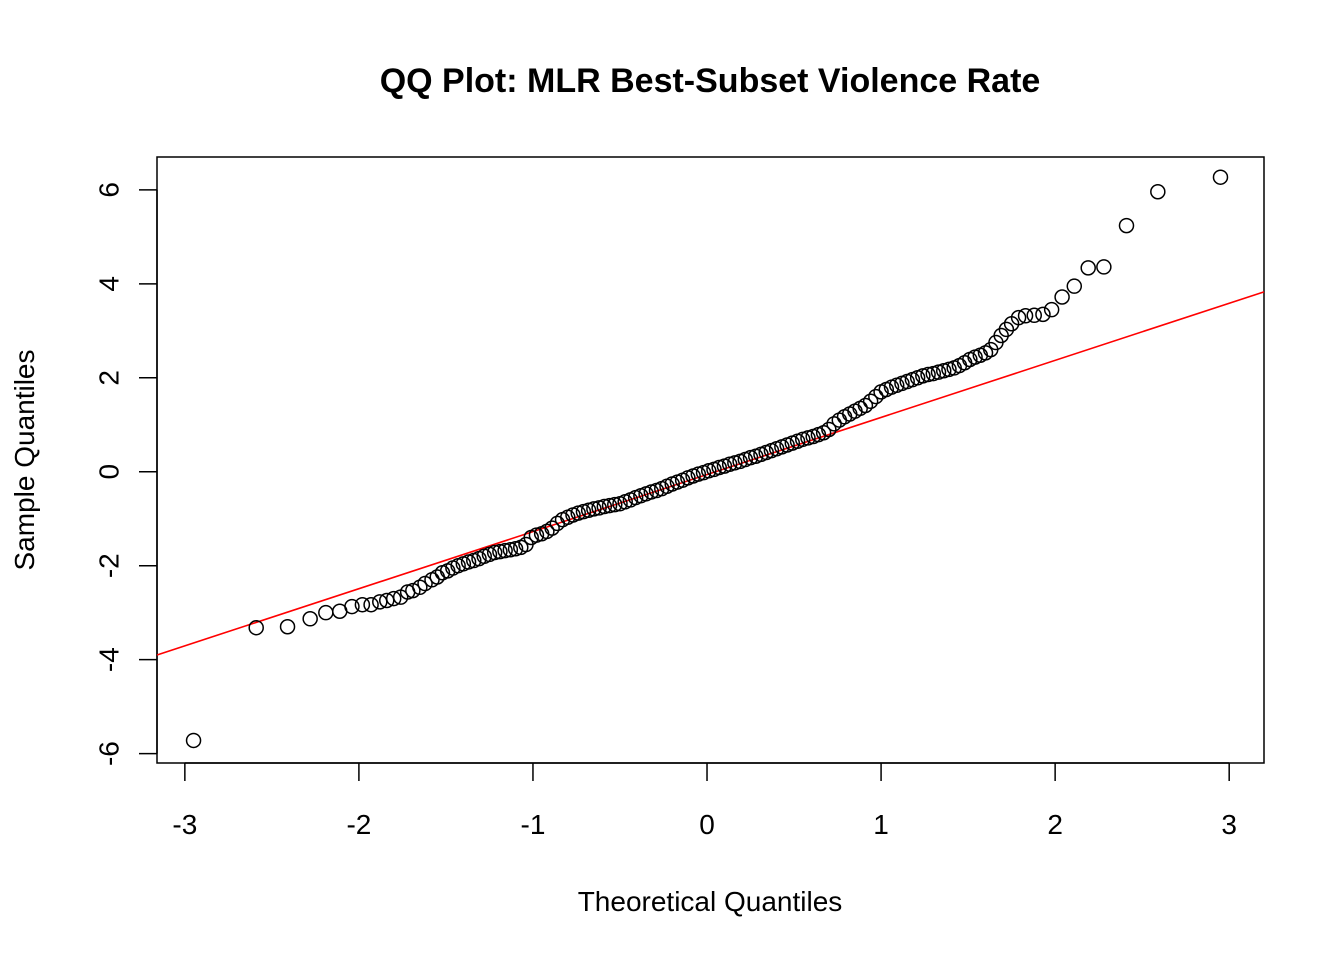 The height and width of the screenshot is (960, 1344). Describe the element at coordinates (881, 824) in the screenshot. I see `x-tick-label: 1` at that location.